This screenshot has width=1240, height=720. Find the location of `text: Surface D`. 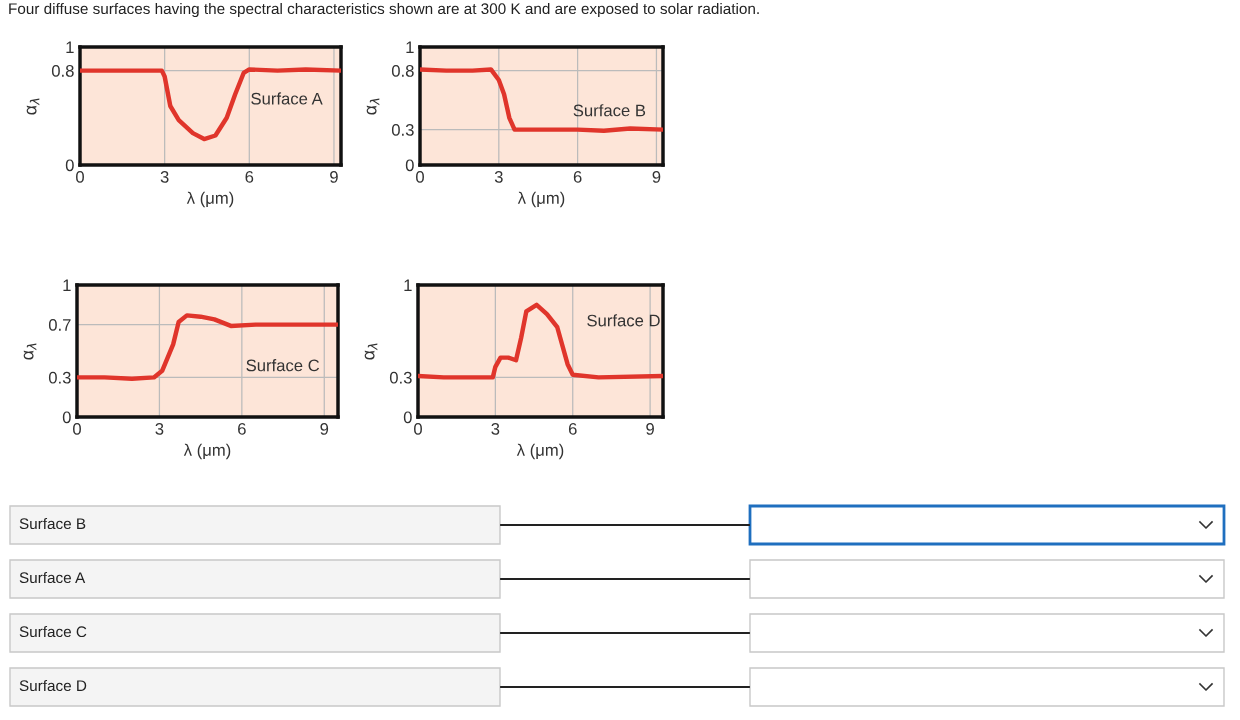

text: Surface D is located at coordinates (53, 685).